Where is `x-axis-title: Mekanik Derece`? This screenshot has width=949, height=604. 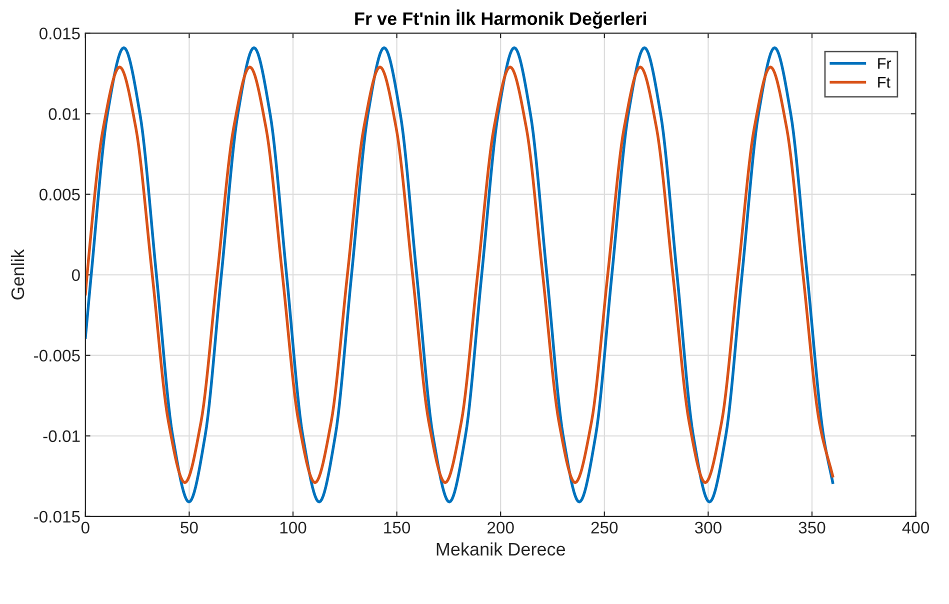 x-axis-title: Mekanik Derece is located at coordinates (501, 549).